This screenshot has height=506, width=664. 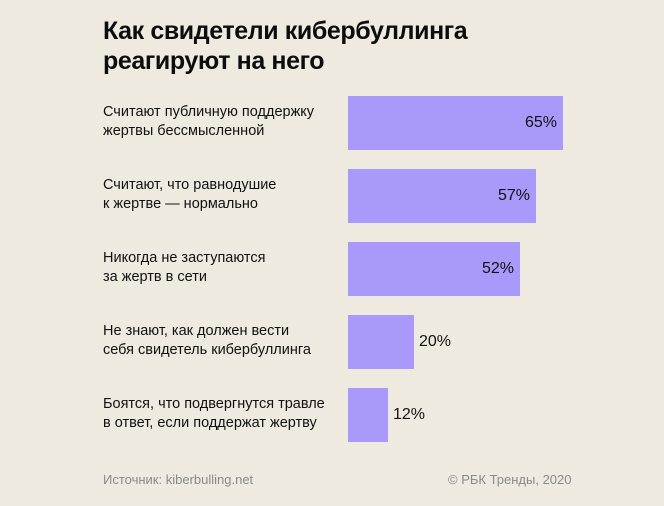 I want to click on category-label-line: Считают публичную поддержку, so click(x=209, y=112).